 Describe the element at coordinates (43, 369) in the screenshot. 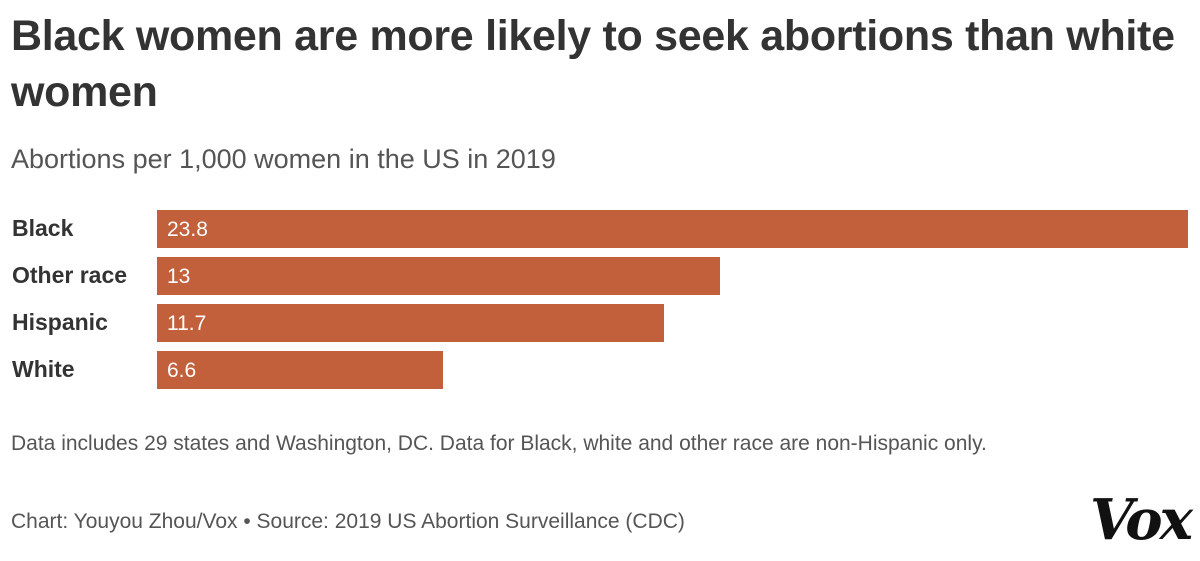

I see `category-label: White` at that location.